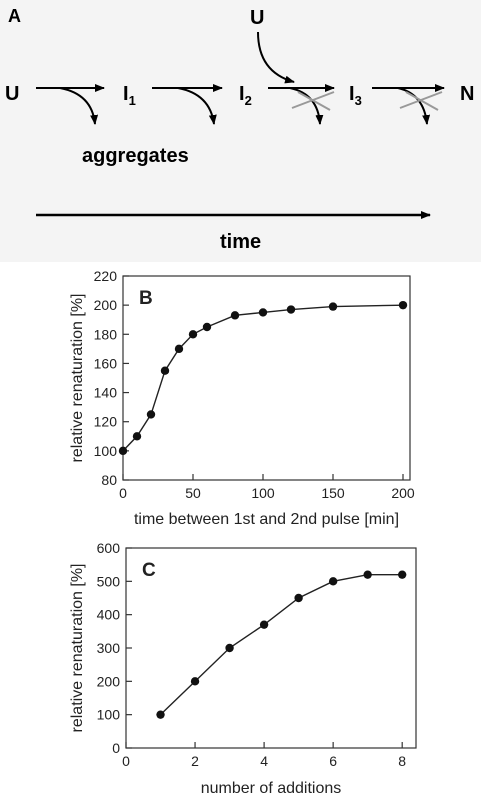  Describe the element at coordinates (106, 276) in the screenshot. I see `y-tick-label: 220` at that location.